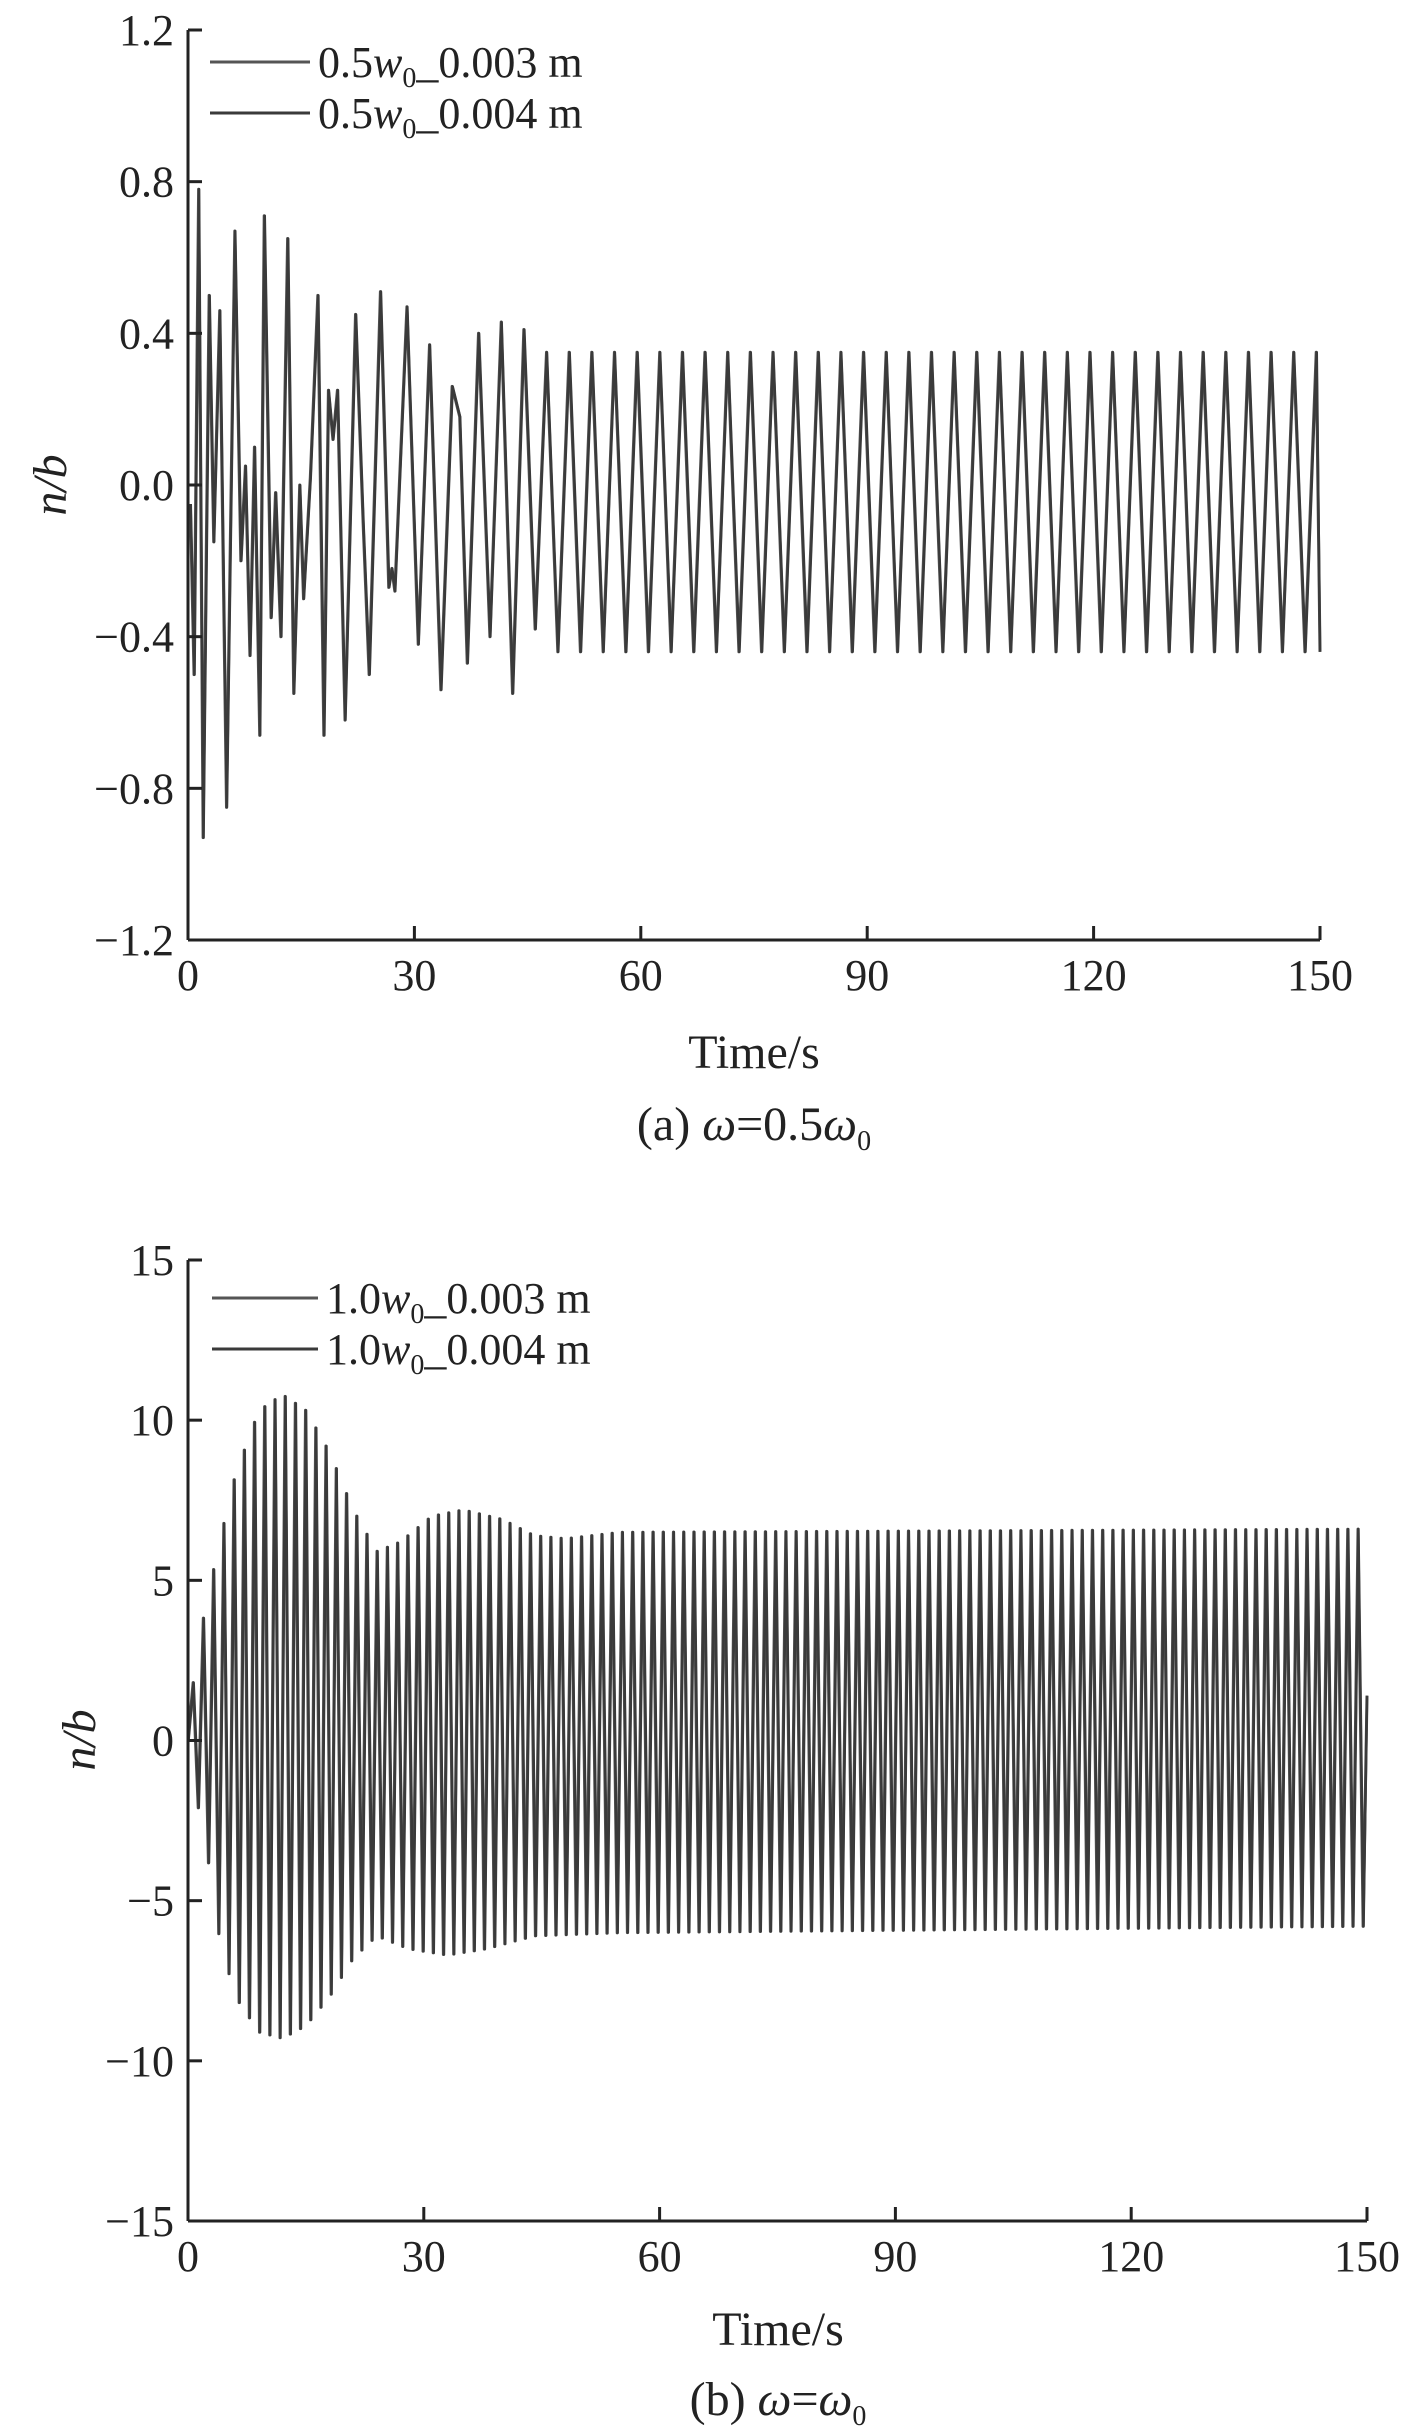 Image resolution: width=1417 pixels, height=2435 pixels. Describe the element at coordinates (163, 1741) in the screenshot. I see `y-tick-label: 0` at that location.